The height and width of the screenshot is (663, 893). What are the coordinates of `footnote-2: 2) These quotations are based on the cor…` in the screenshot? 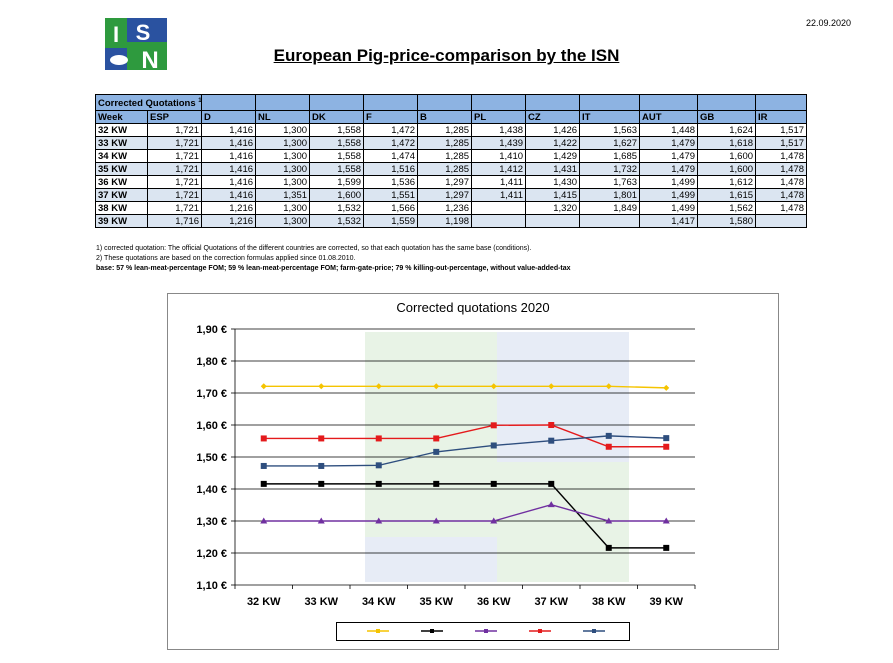 It's located at (226, 258).